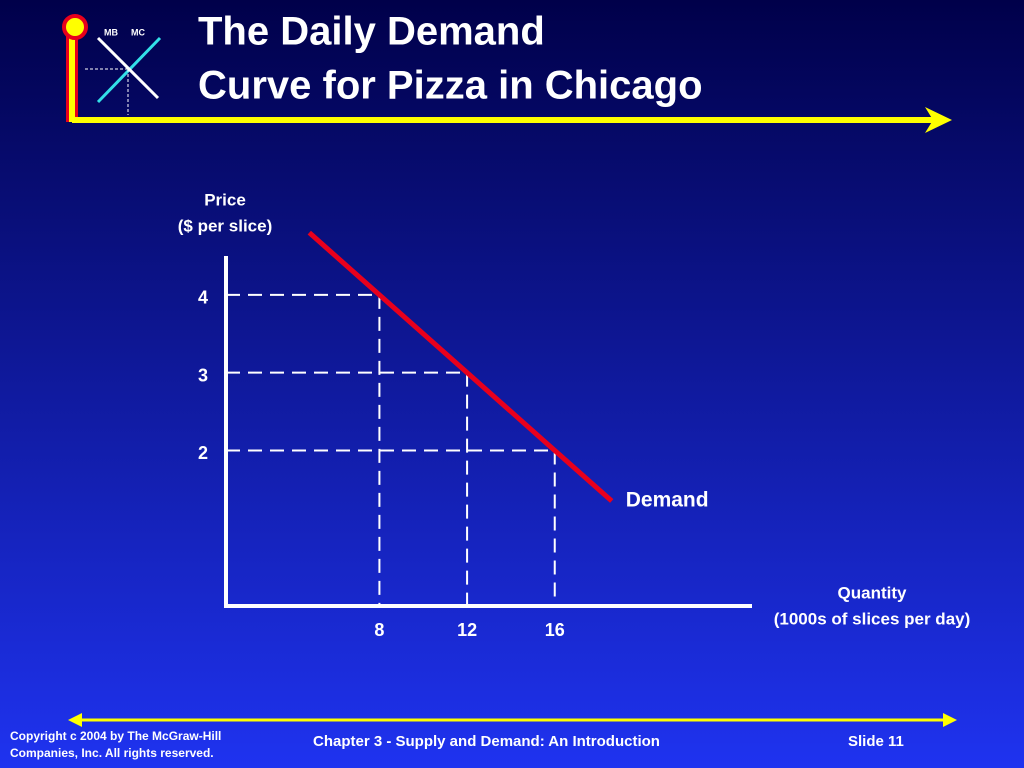  Describe the element at coordinates (75, 27) in the screenshot. I see `logo-dot` at that location.